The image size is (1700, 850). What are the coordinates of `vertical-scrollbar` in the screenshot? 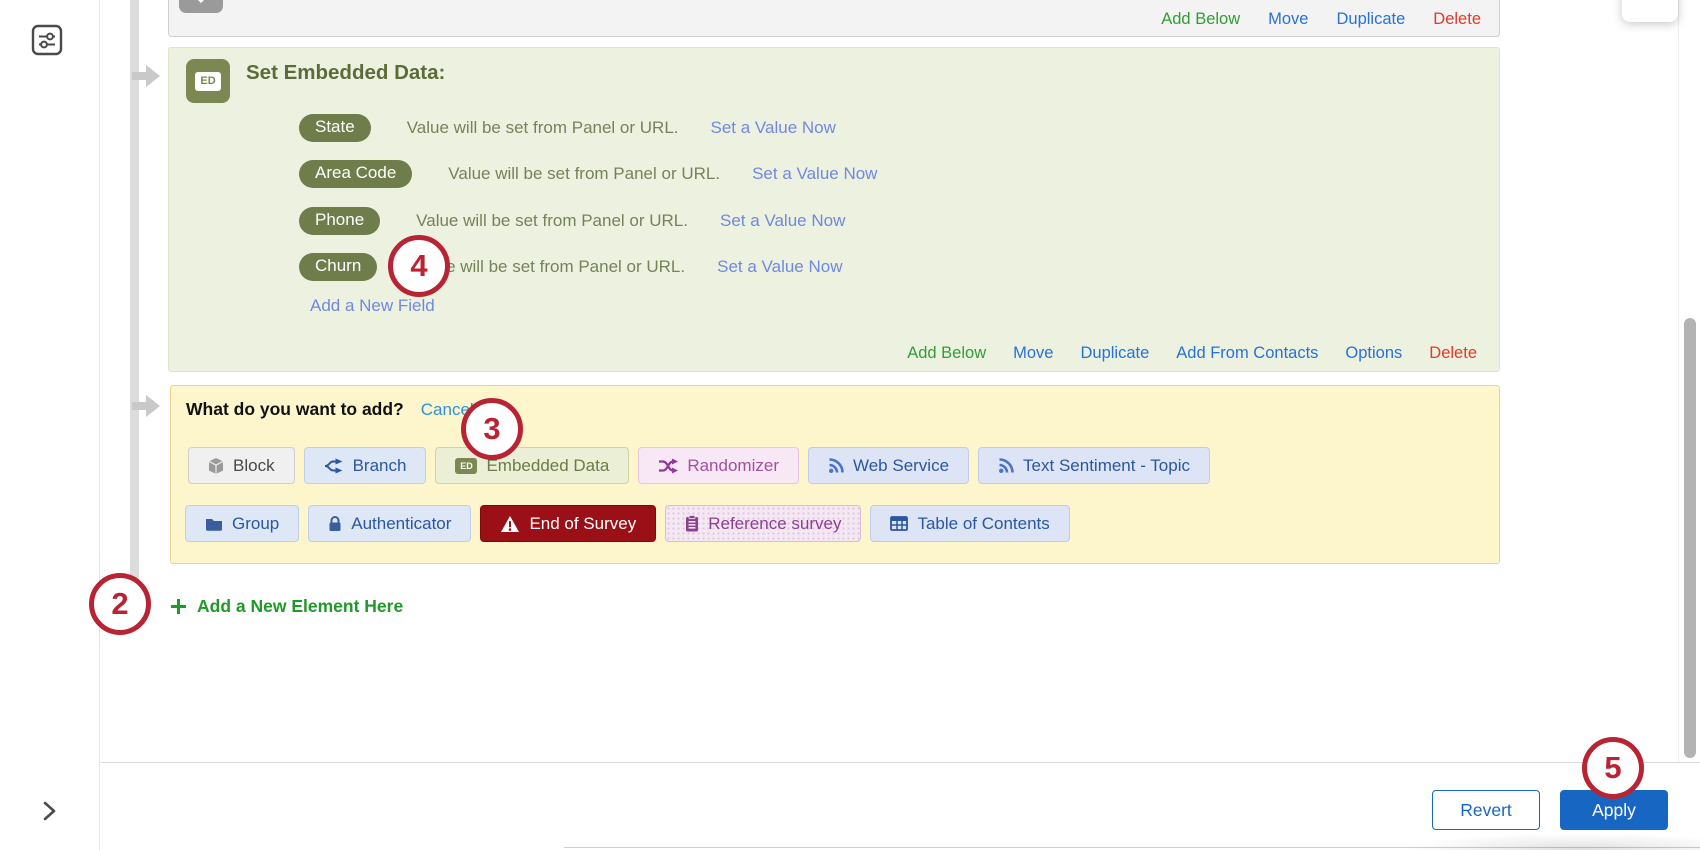 It's located at (1690, 538).